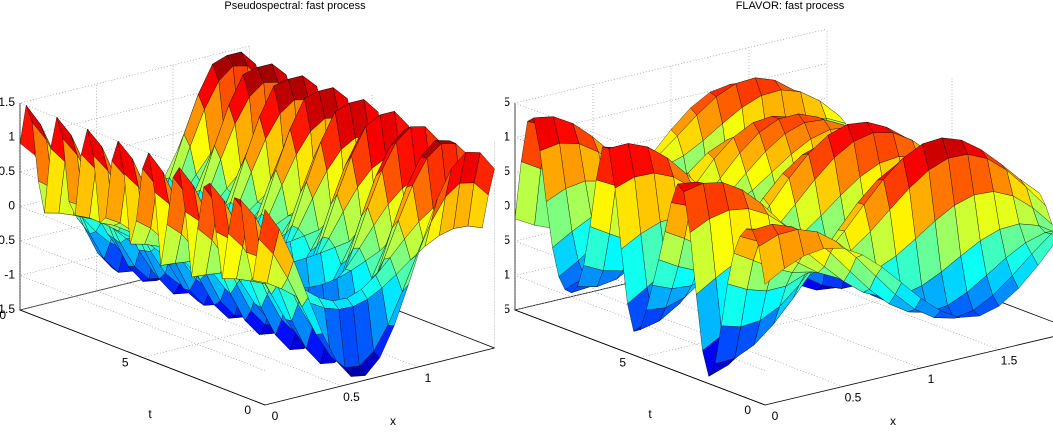  I want to click on chart-title: FLAVOR: fast process, so click(790, 6).